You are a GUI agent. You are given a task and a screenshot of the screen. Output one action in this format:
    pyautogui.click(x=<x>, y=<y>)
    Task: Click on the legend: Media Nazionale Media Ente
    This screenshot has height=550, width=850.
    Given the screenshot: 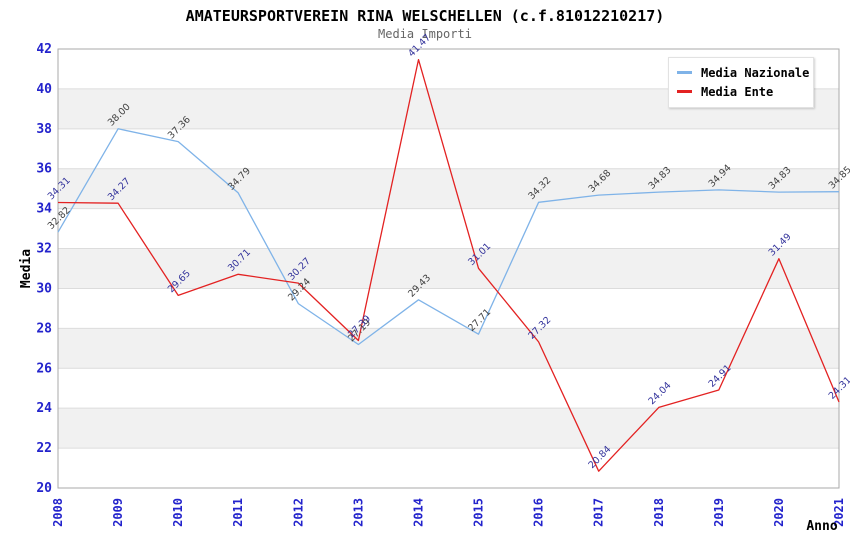 What is the action you would take?
    pyautogui.click(x=741, y=82)
    